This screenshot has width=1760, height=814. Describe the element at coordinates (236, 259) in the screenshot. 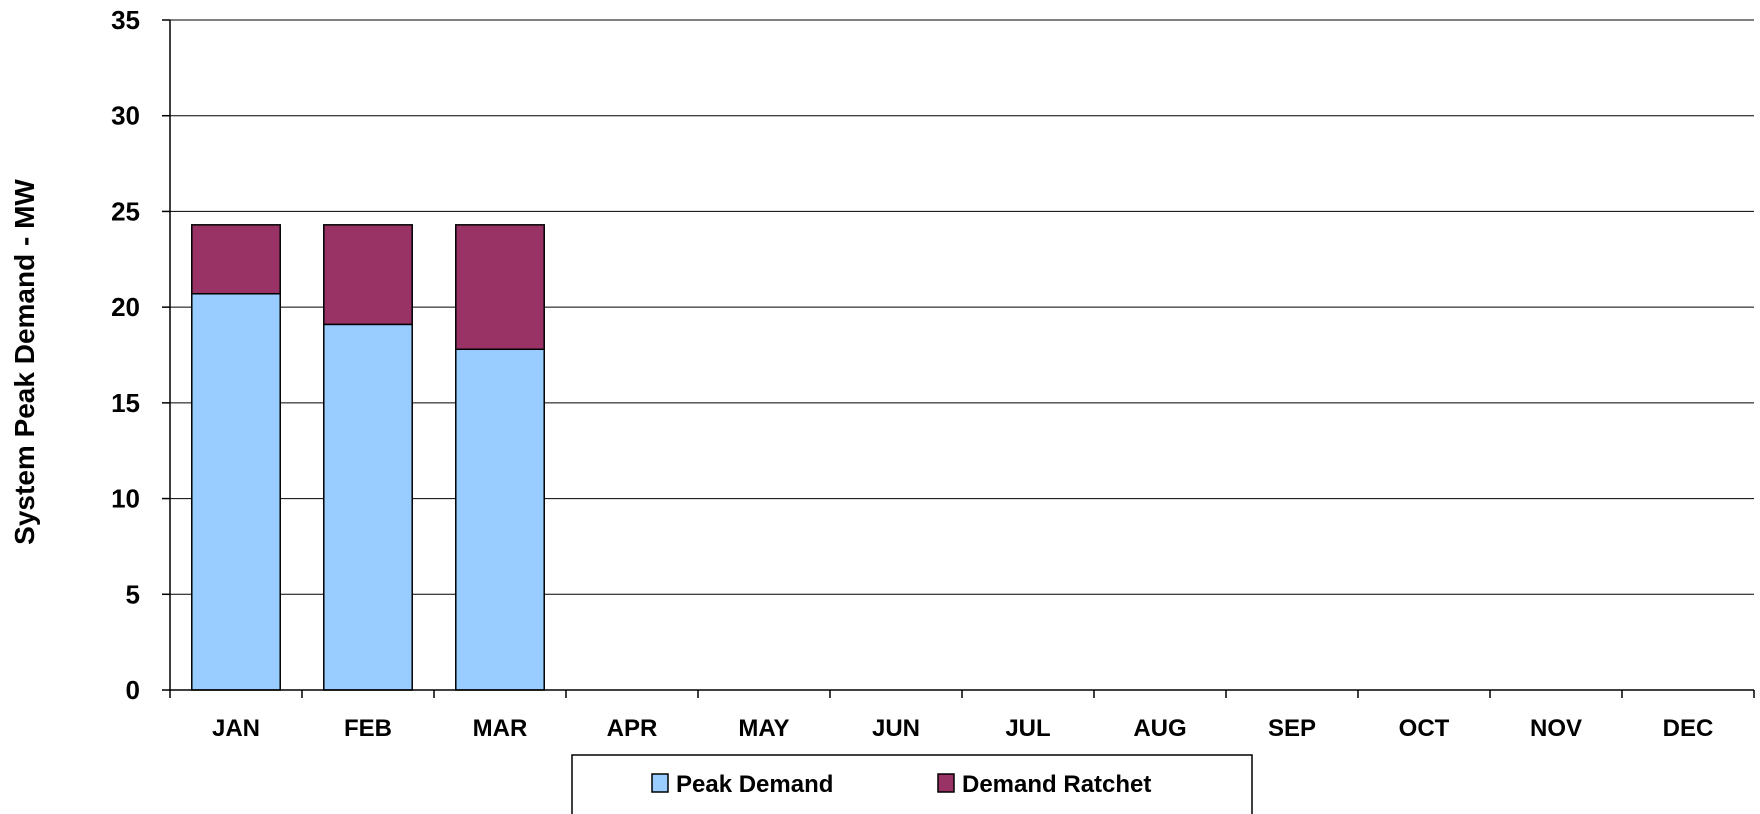

I see `bar-demand-ratchet-jan` at that location.